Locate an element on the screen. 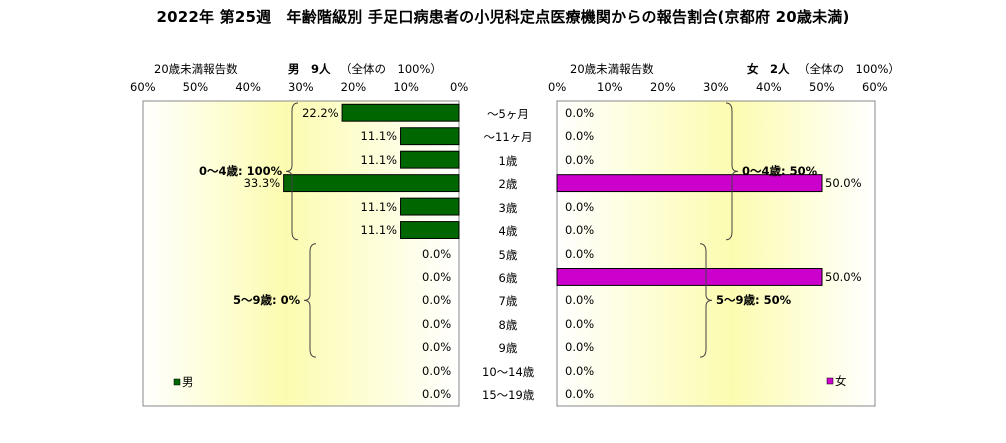 Image resolution: width=1006 pixels, height=443 pixels. category-label: 5歳 is located at coordinates (508, 254).